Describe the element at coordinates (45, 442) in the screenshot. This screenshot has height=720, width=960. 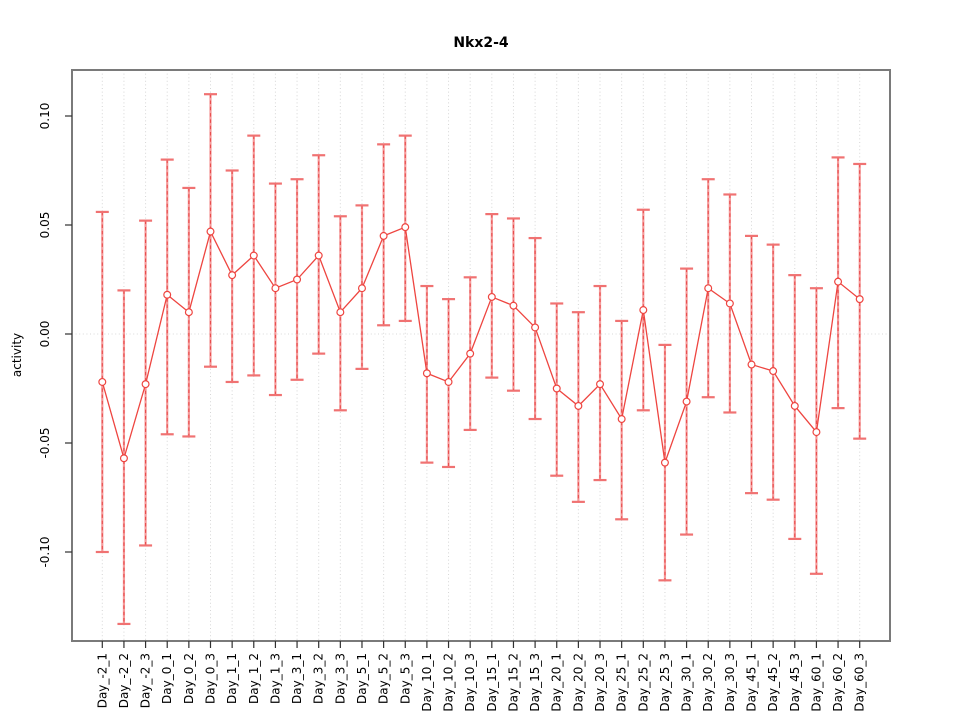
I see `y-tick-label: -0.05` at that location.